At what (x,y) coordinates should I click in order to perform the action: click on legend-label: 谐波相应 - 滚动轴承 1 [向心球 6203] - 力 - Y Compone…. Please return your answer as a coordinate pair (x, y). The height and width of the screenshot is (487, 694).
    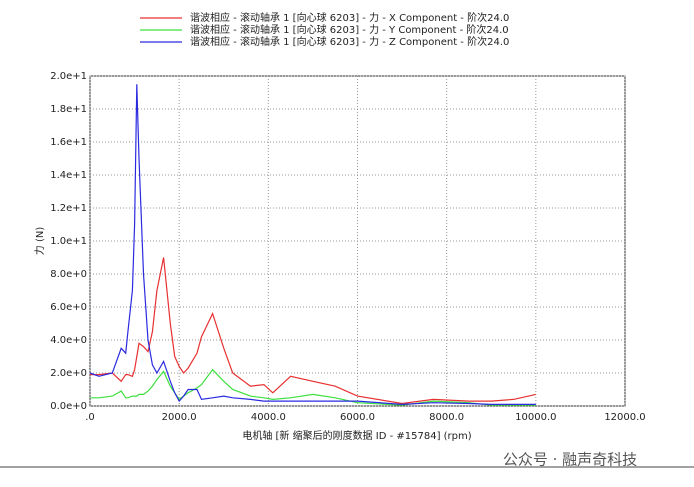
    Looking at the image, I should click on (349, 29).